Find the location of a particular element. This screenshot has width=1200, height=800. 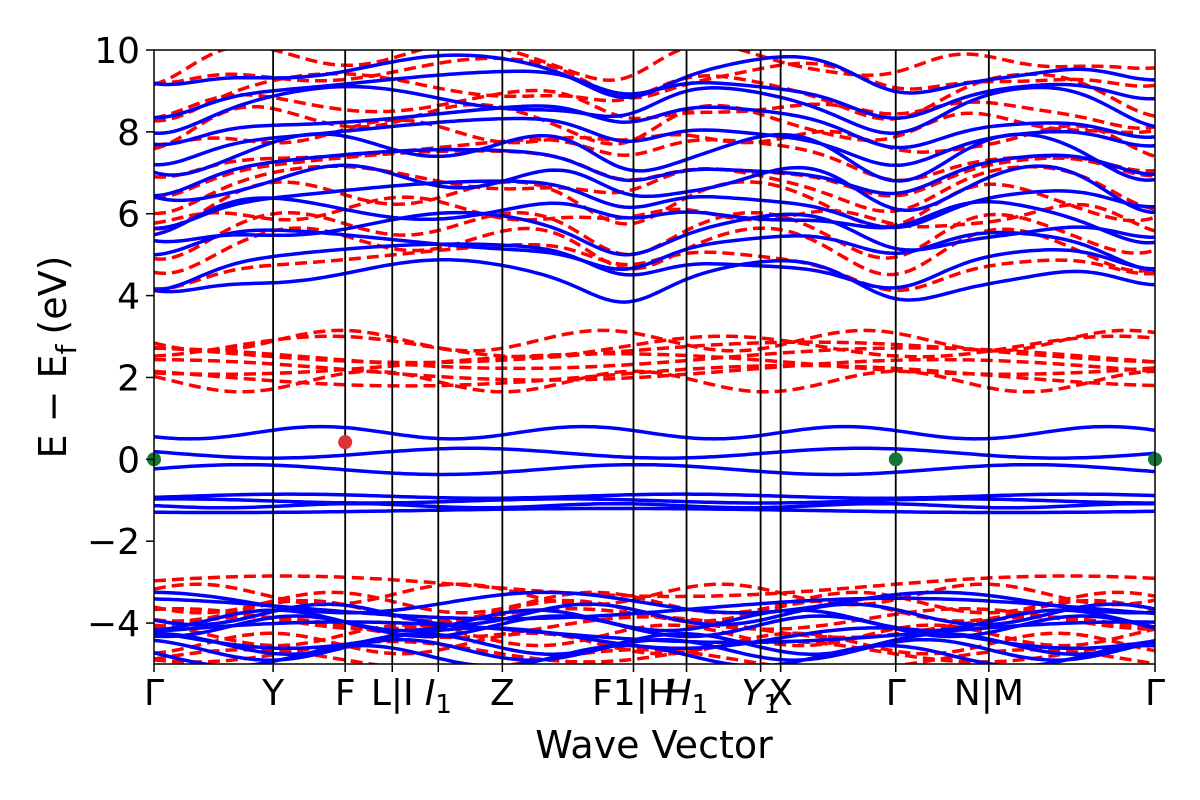

x-tick-label: X is located at coordinates (780, 693).